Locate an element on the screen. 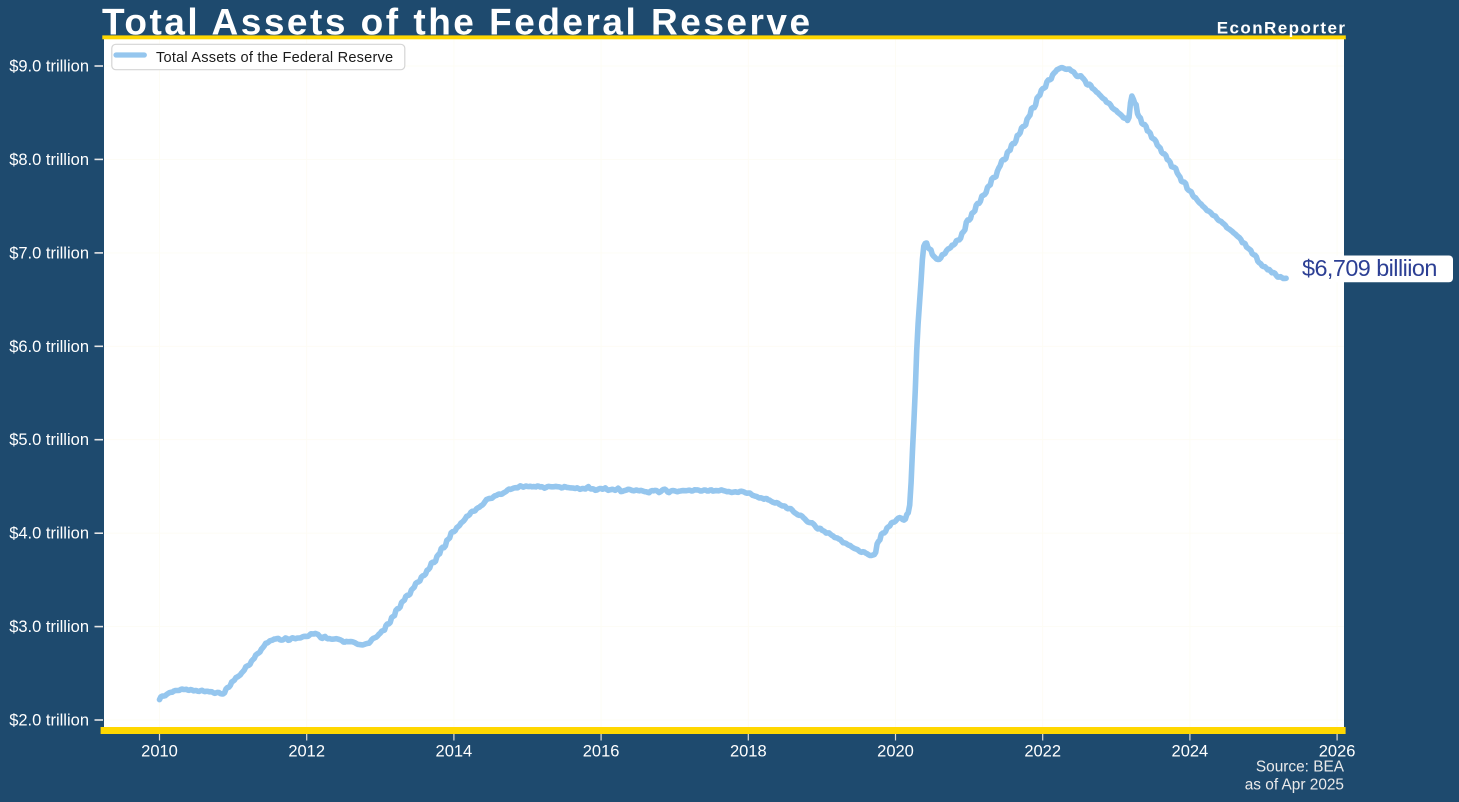 Image resolution: width=1459 pixels, height=802 pixels. svg-text: $5.0 trillion is located at coordinates (49, 440).